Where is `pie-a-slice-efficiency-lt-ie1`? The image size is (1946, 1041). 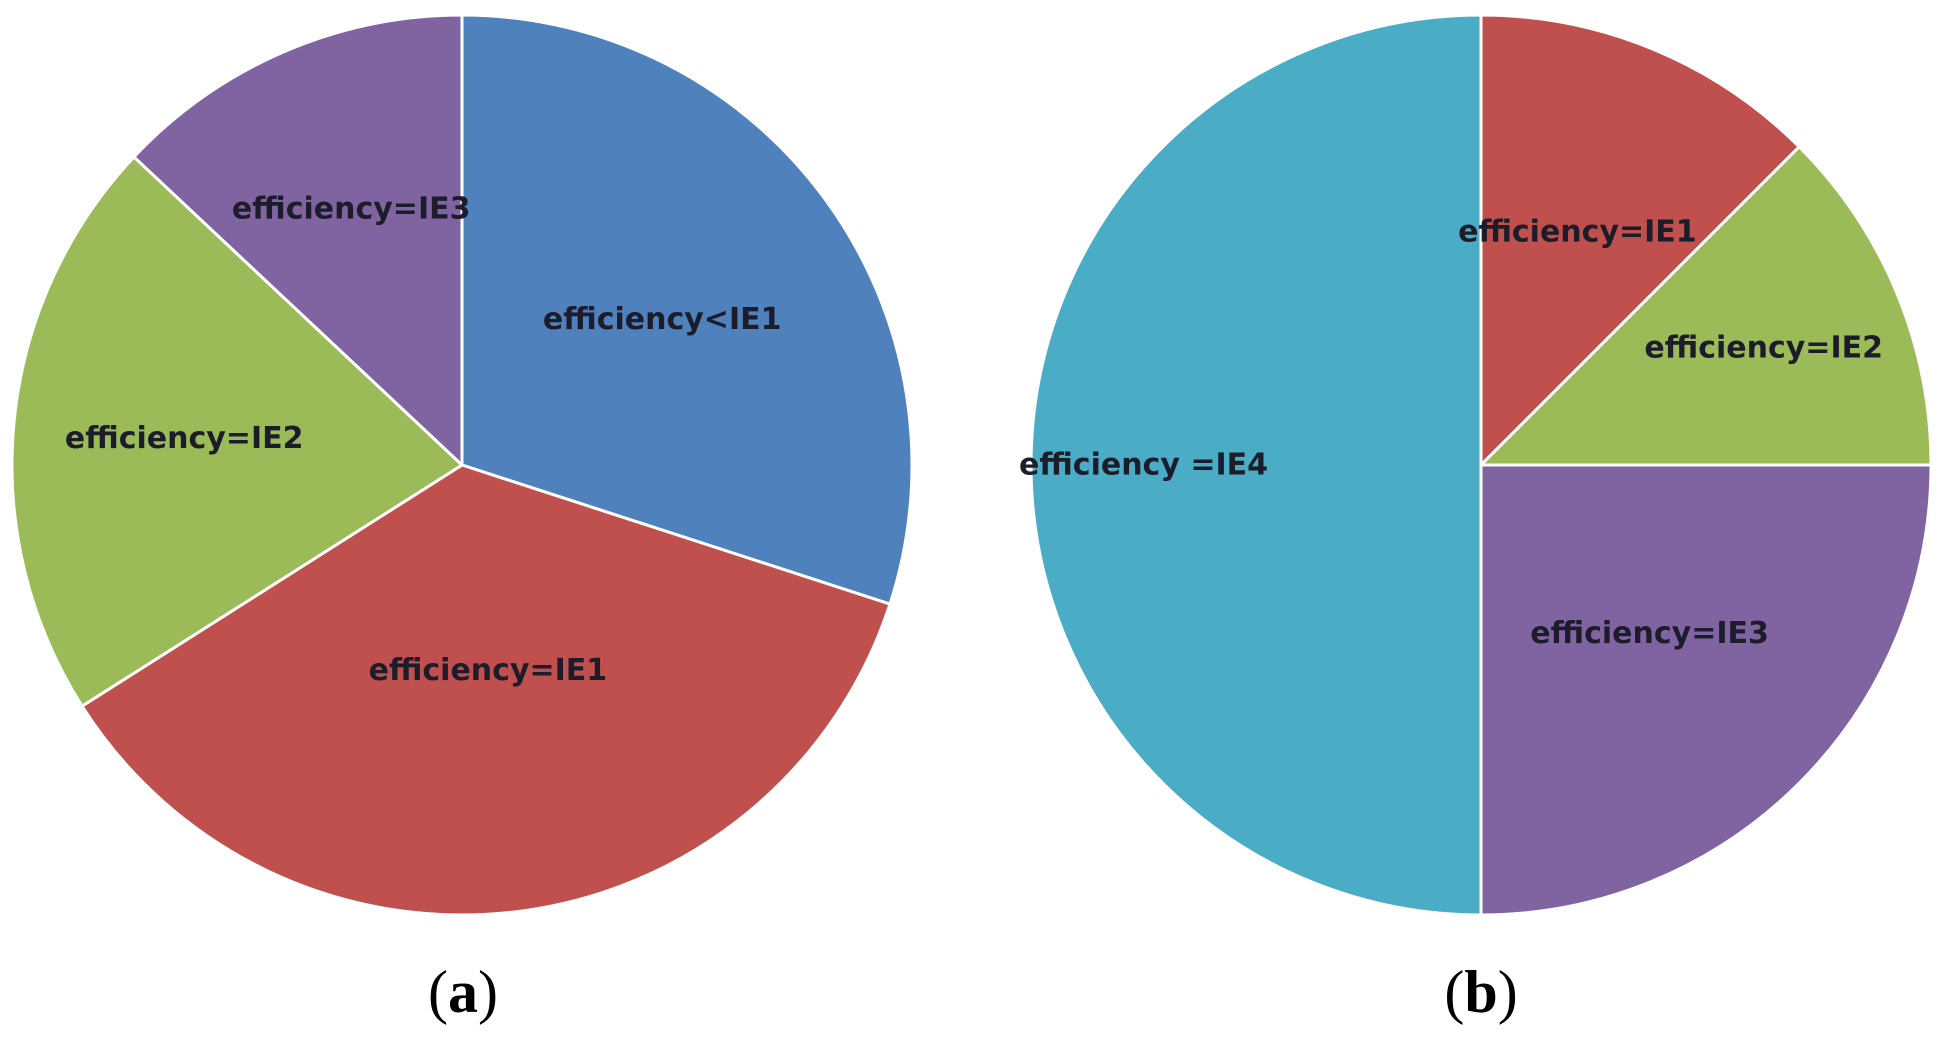
pie-a-slice-efficiency-lt-ie1 is located at coordinates (687, 309).